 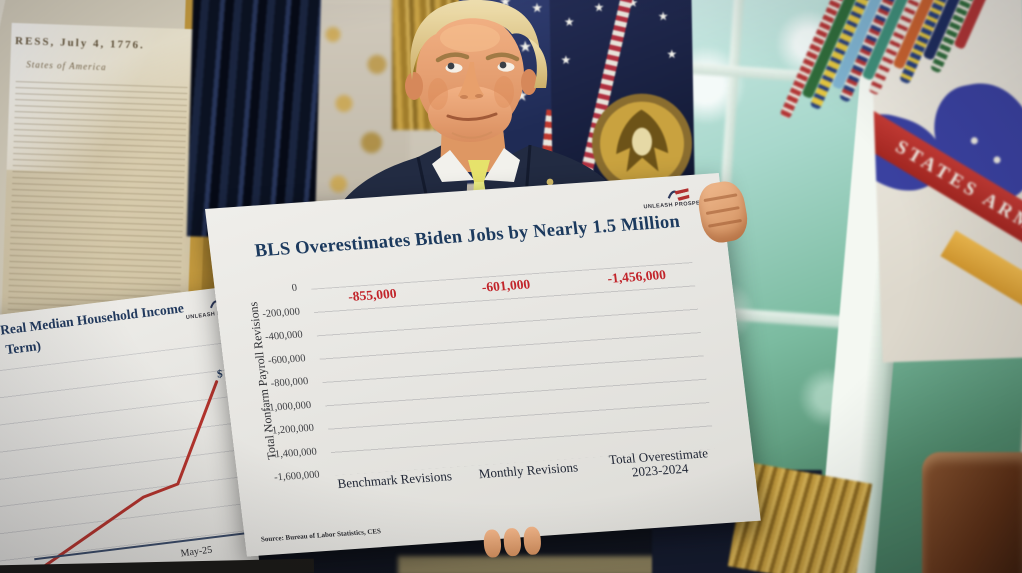 What do you see at coordinates (678, 194) in the screenshot?
I see `unleash-prosperity-logo-icon` at bounding box center [678, 194].